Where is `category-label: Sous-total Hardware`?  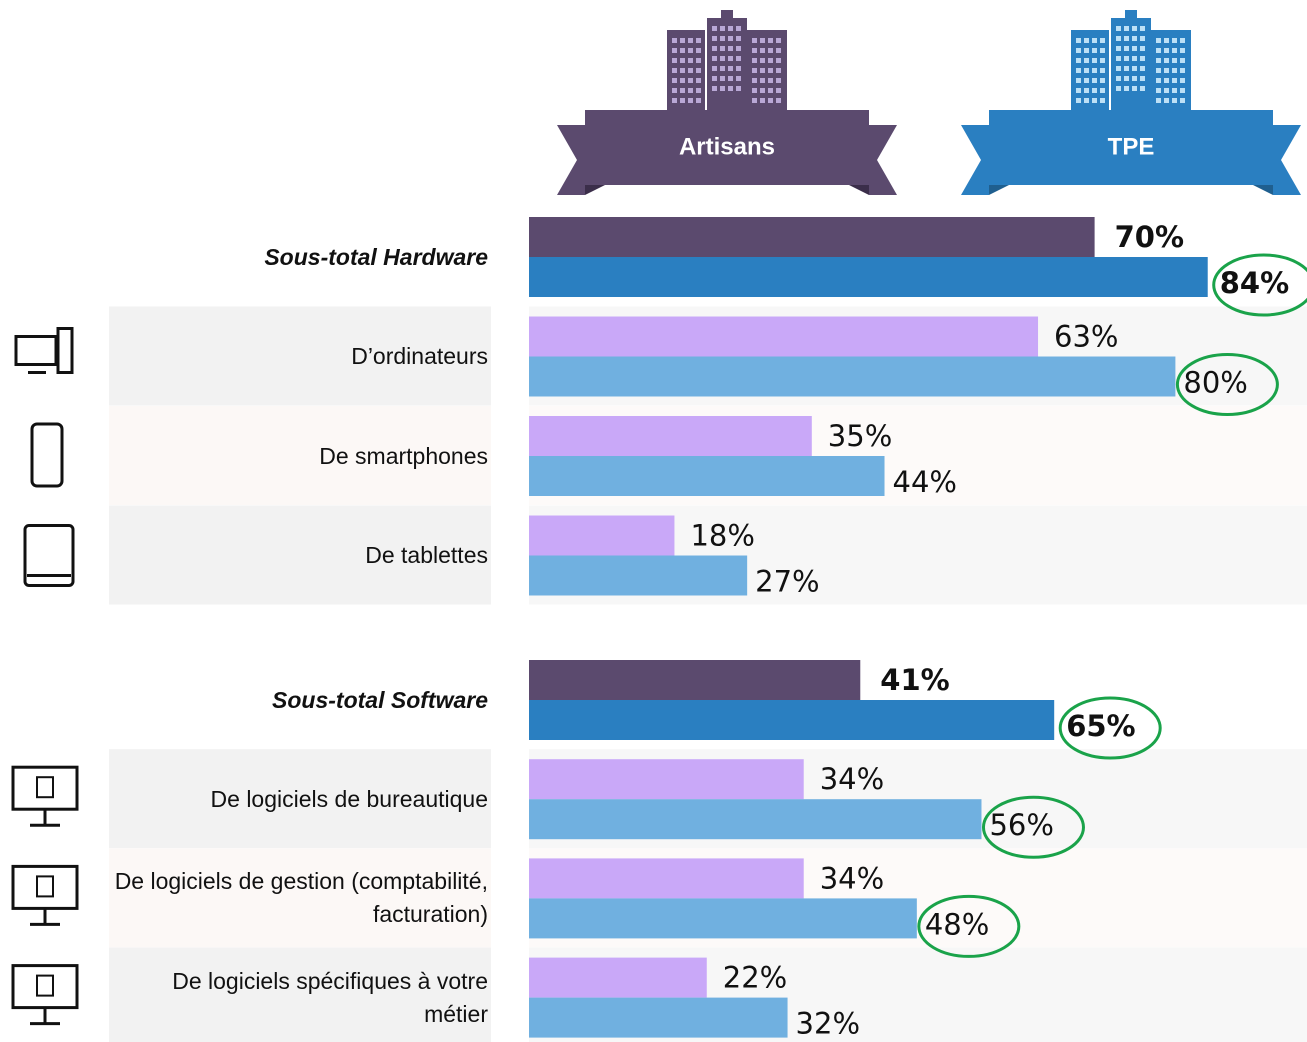
category-label: Sous-total Hardware is located at coordinates (376, 256).